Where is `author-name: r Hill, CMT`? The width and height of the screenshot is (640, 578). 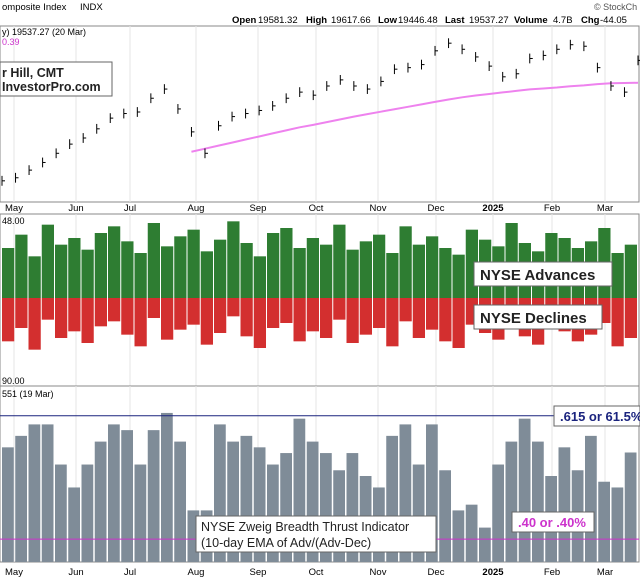
author-name: r Hill, CMT is located at coordinates (33, 73).